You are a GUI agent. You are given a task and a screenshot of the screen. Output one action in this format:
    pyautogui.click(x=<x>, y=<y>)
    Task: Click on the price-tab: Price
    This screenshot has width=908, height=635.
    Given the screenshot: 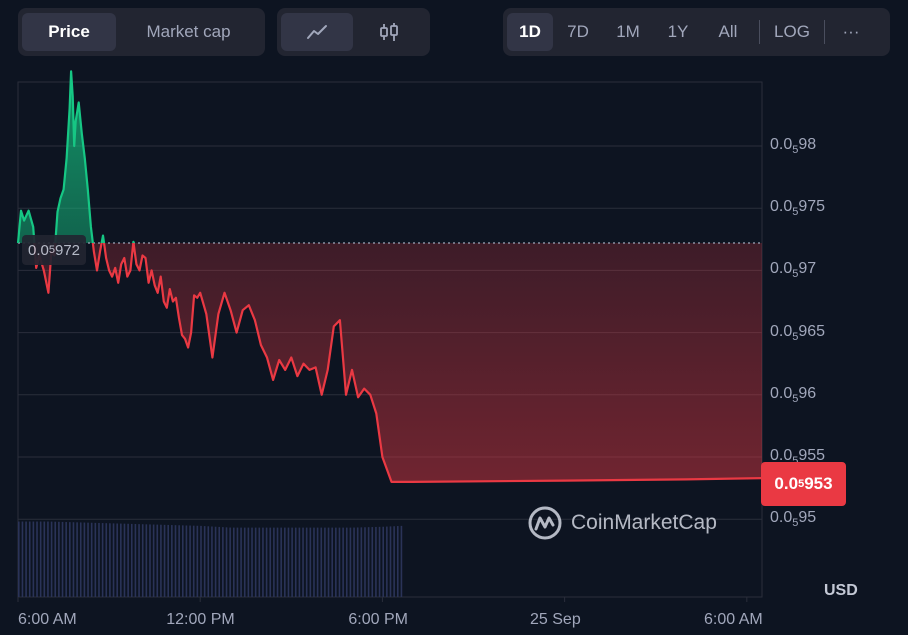 What is the action you would take?
    pyautogui.click(x=69, y=32)
    